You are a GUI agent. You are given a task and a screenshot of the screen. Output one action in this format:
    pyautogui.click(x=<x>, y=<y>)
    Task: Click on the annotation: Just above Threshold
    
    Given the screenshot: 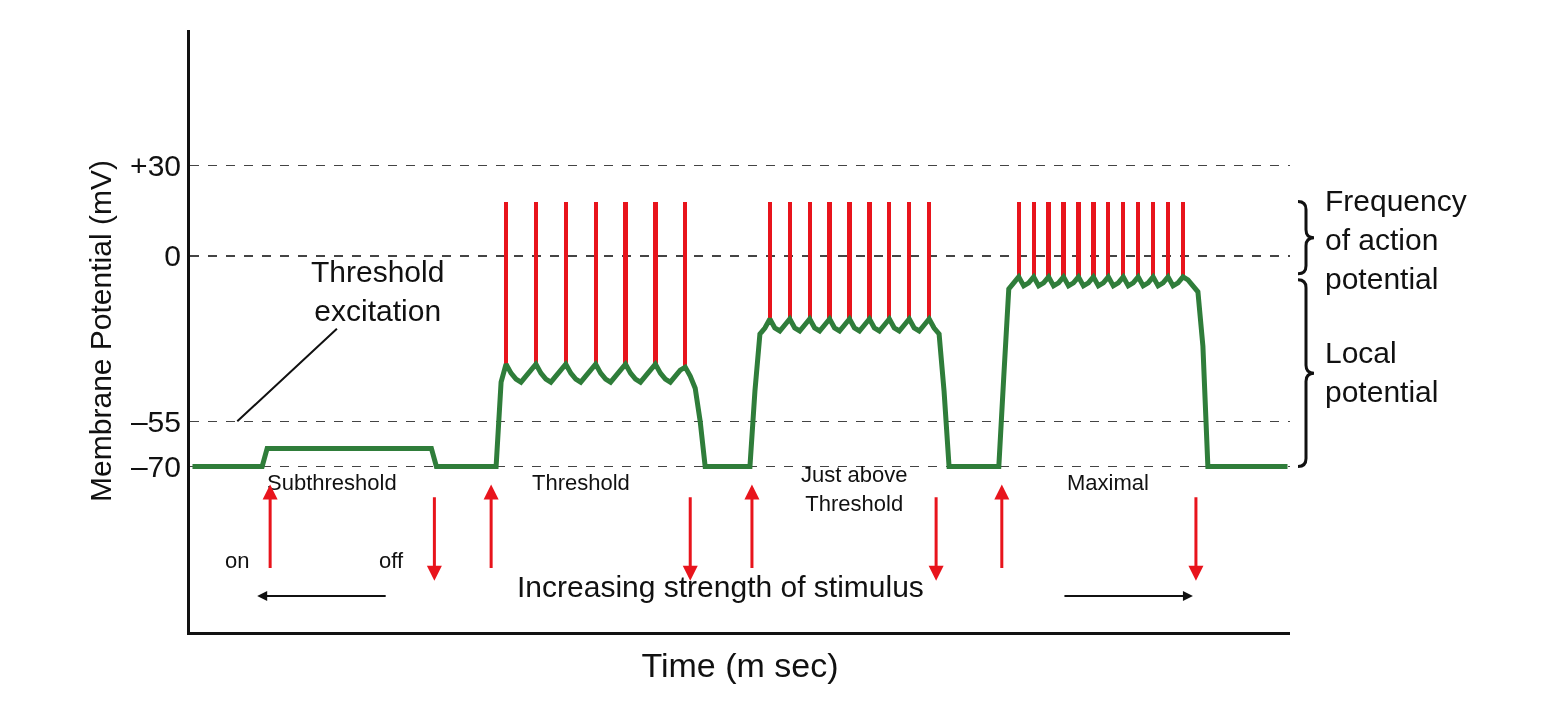 What is the action you would take?
    pyautogui.click(x=854, y=489)
    